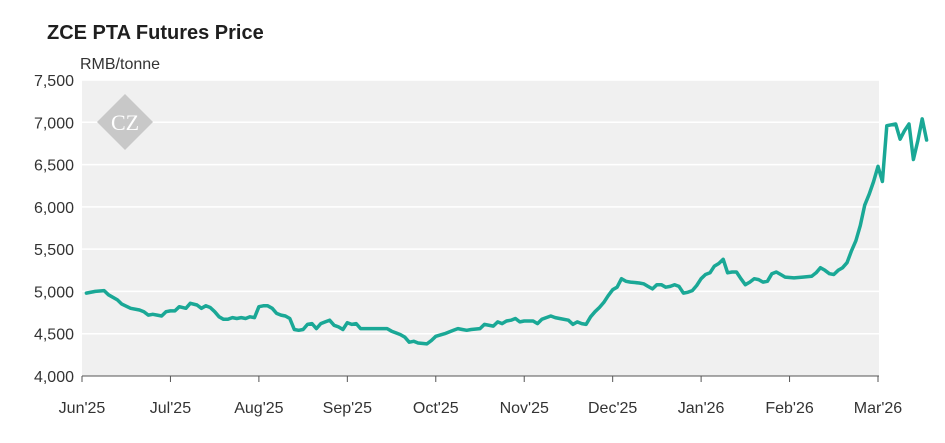  Describe the element at coordinates (789, 408) in the screenshot. I see `x-tick-label: Feb'26` at that location.